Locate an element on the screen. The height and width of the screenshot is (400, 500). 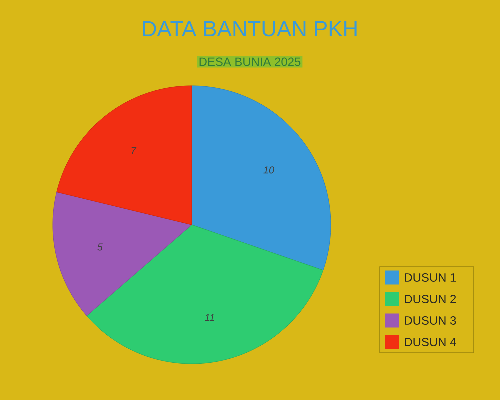
data-label: 11 is located at coordinates (209, 318).